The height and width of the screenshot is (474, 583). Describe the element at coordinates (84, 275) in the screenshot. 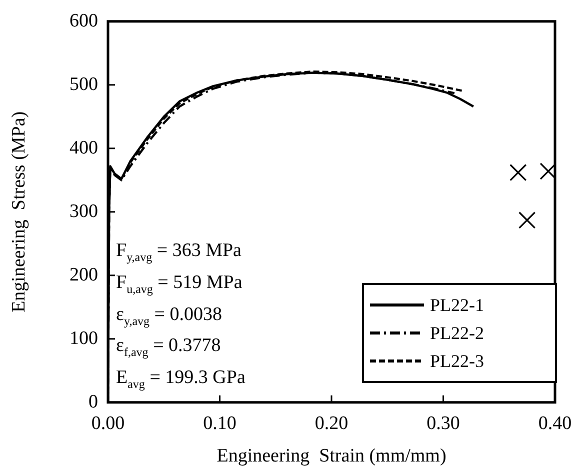

I see `y-tick-label: 200` at that location.